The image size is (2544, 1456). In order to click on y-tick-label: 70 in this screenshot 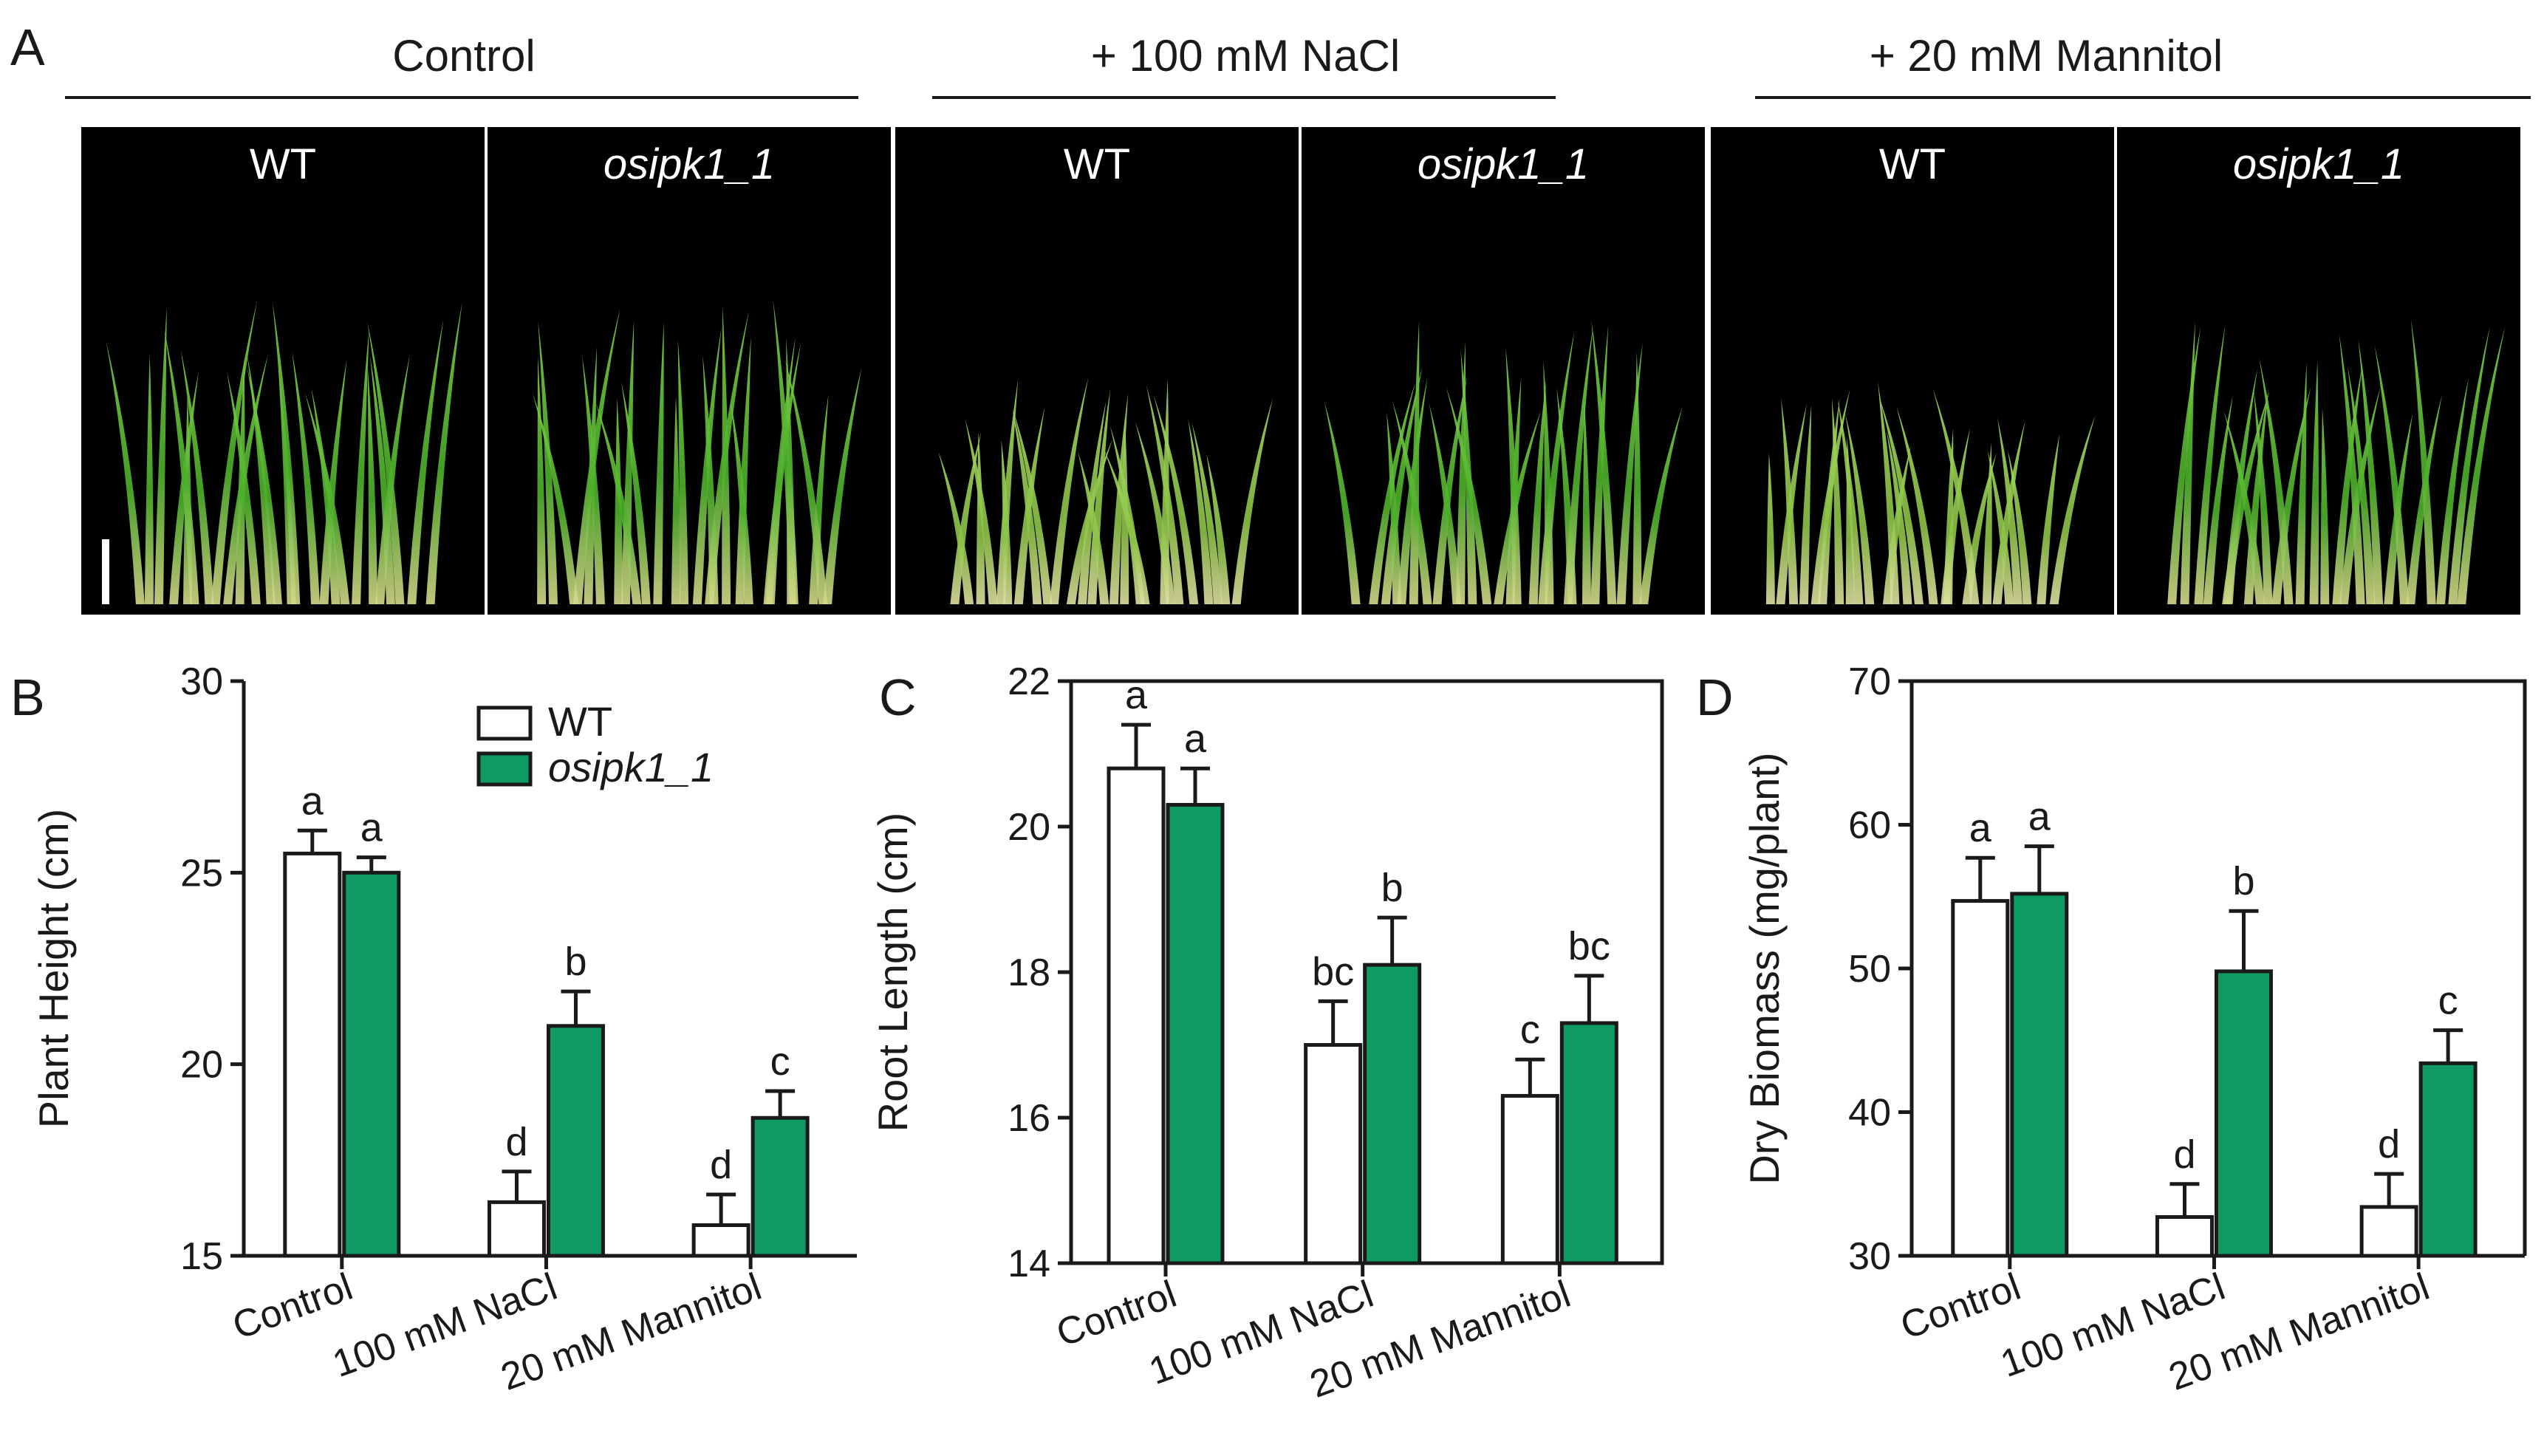, I will do `click(1870, 681)`.